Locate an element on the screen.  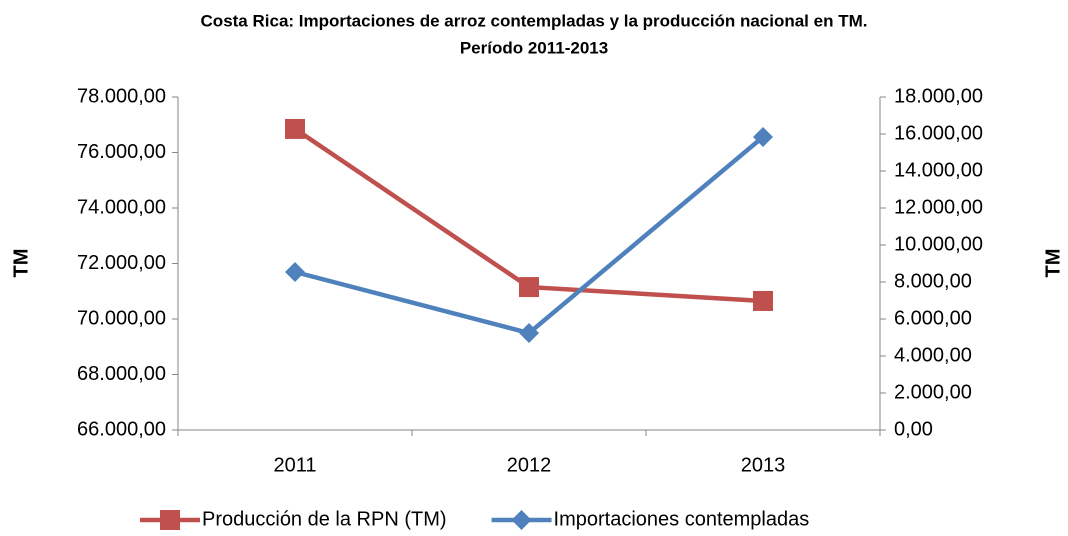
legend-label: Producción de la RPN (TM) is located at coordinates (324, 519).